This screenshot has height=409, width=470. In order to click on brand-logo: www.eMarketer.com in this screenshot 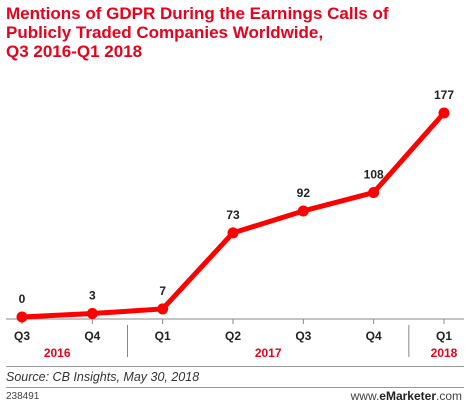, I will do `click(406, 396)`.